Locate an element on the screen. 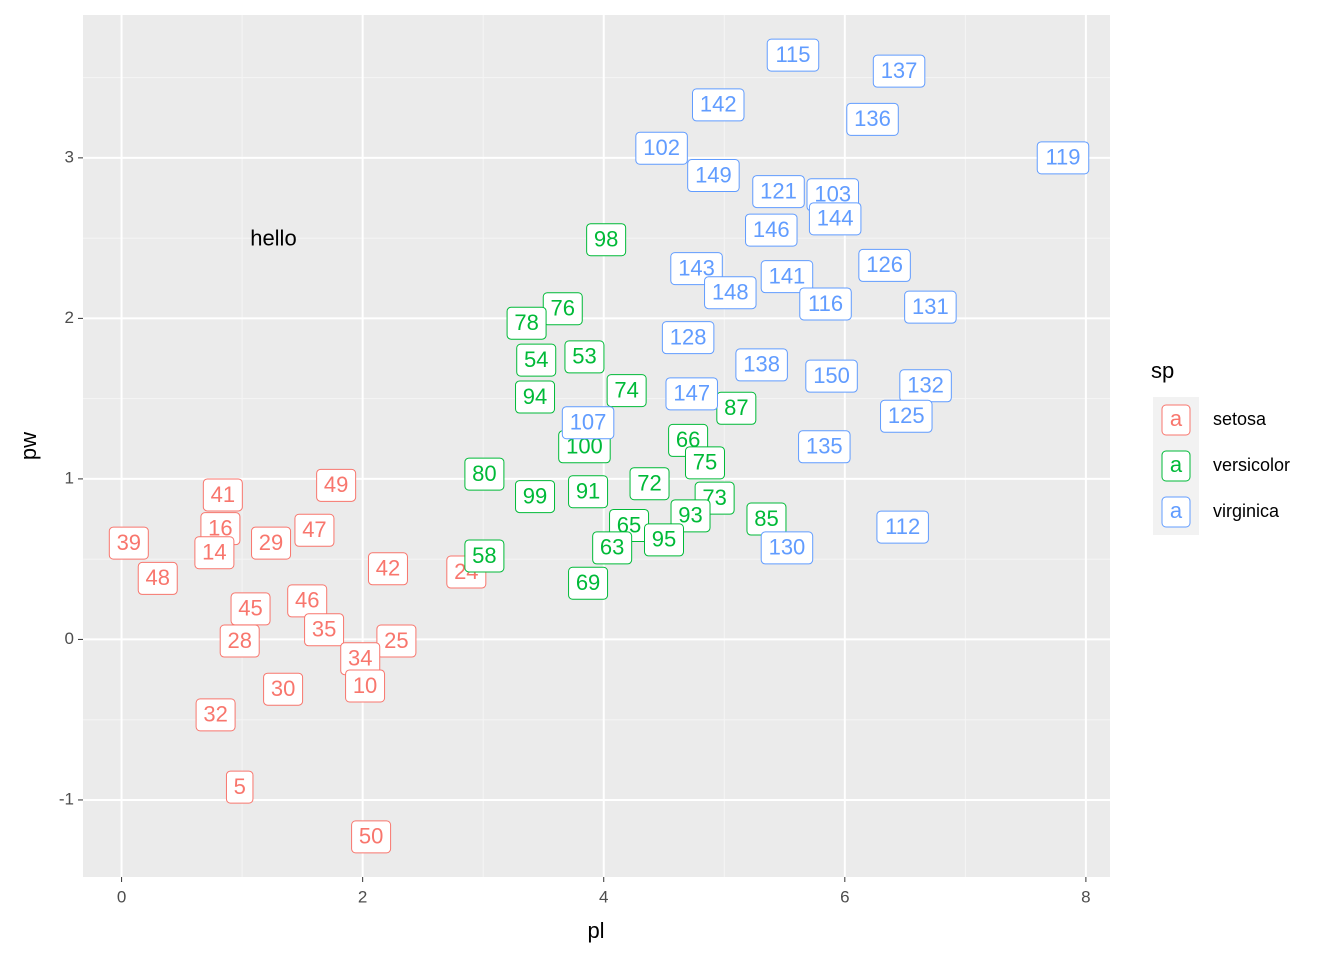  point-text: 76 is located at coordinates (563, 308).